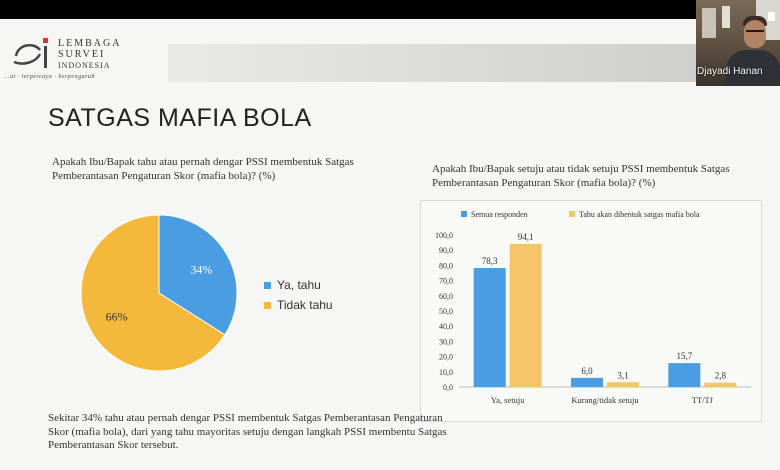  What do you see at coordinates (771, 16) in the screenshot?
I see `video-menu-icon` at bounding box center [771, 16].